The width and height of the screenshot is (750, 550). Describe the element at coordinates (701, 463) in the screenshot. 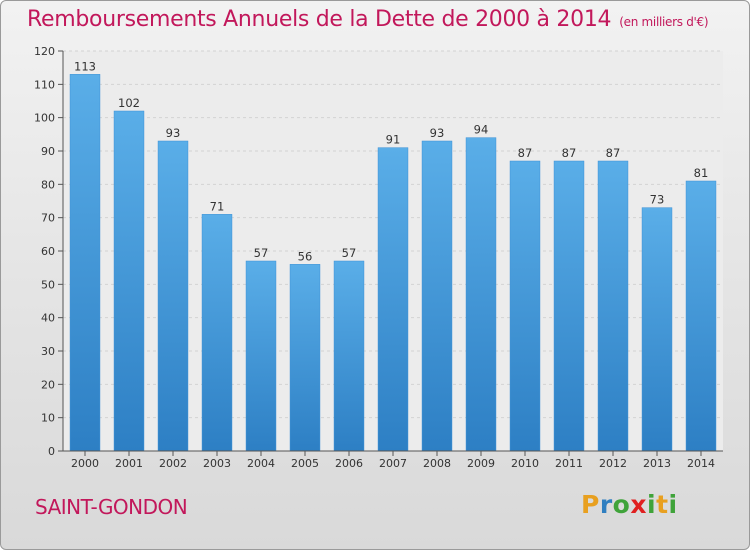

I see `x-tick-label: 2014` at that location.